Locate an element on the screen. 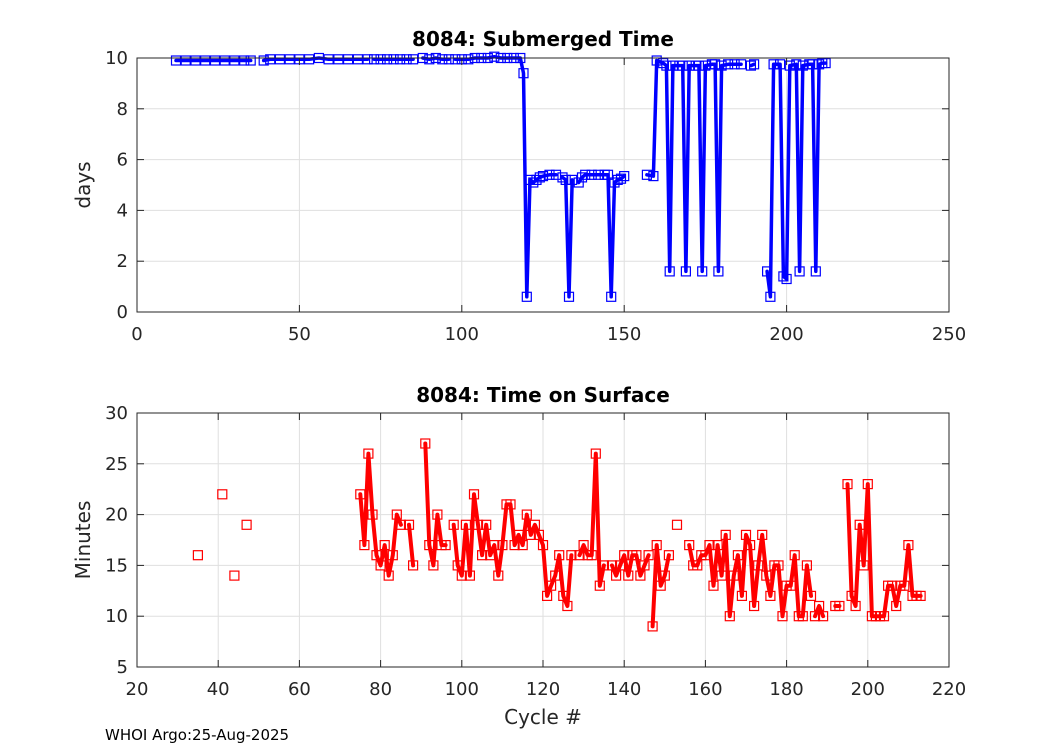 Image resolution: width=1050 pixels, height=750 pixels. x-tick-label: 140 is located at coordinates (624, 689).